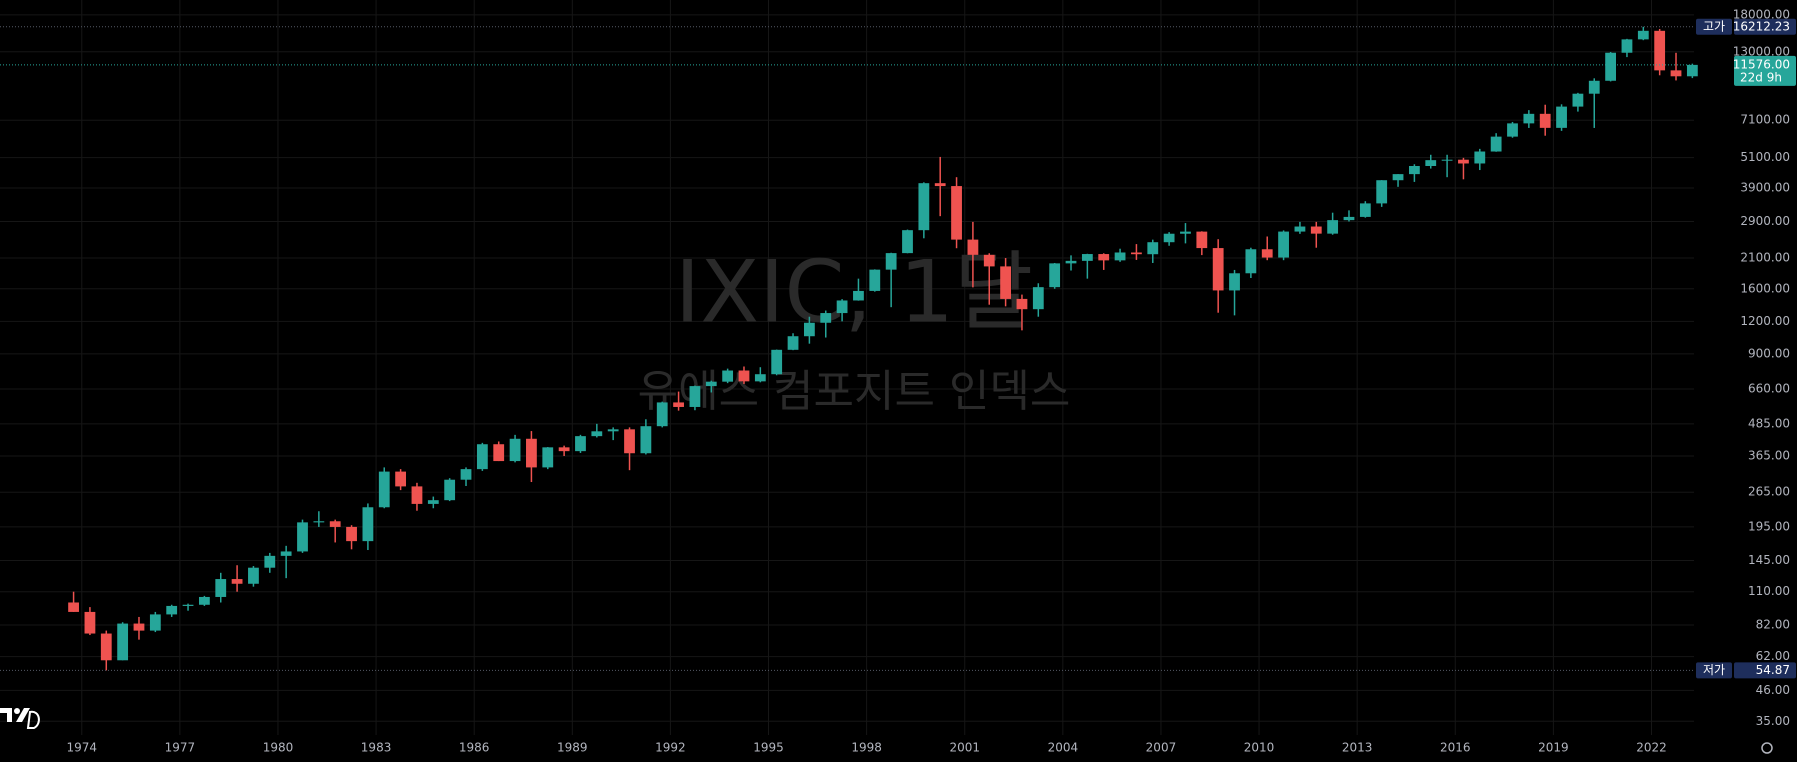 The width and height of the screenshot is (1797, 762). Describe the element at coordinates (1761, 77) in the screenshot. I see `last-price-countdown: 22d 9h` at that location.